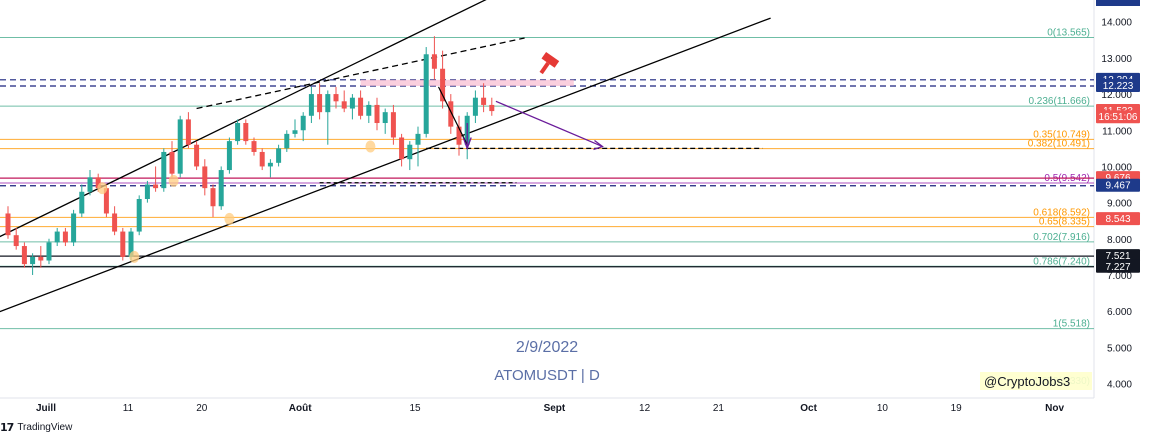 This screenshot has height=437, width=1160. I want to click on price-label: 7.227, so click(1117, 267).